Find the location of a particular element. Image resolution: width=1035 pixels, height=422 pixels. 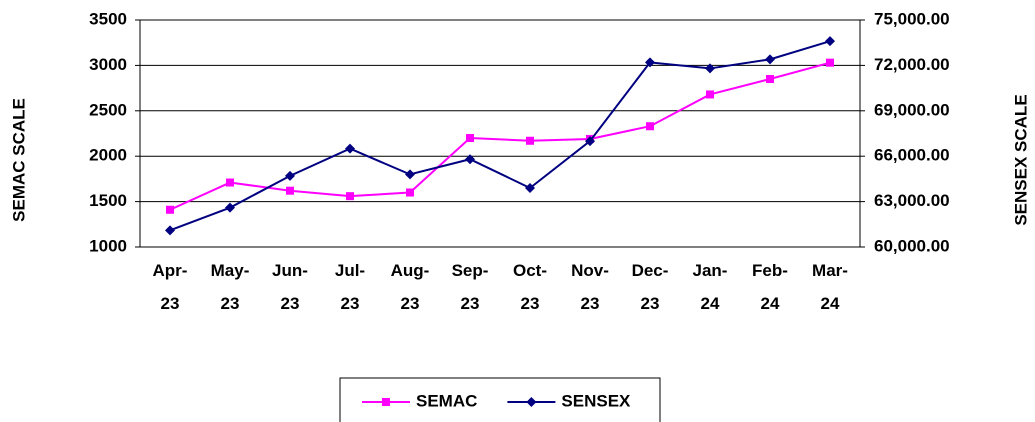

x-tick-label: Aug- 23 is located at coordinates (410, 287).